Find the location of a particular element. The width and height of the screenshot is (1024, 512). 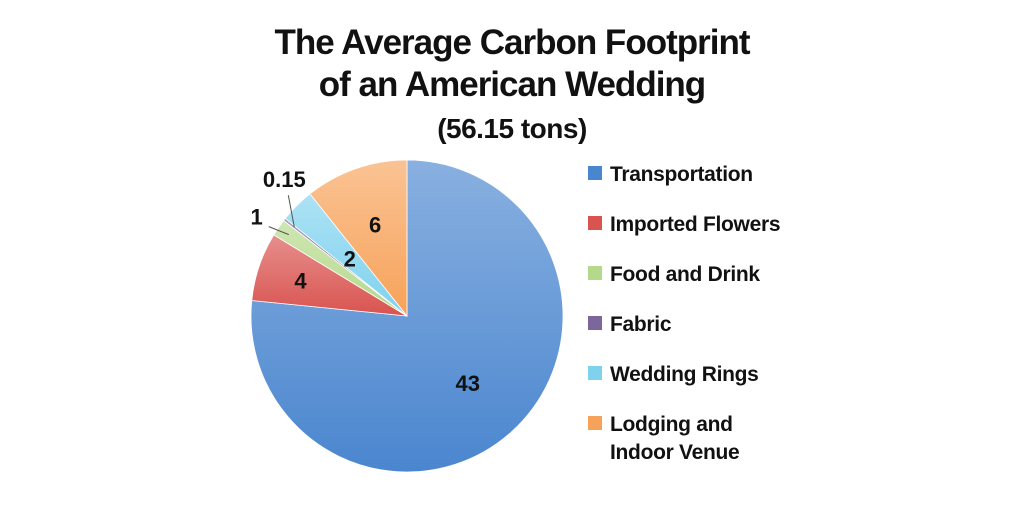

legend-swatch-food-and-drink is located at coordinates (595, 273).